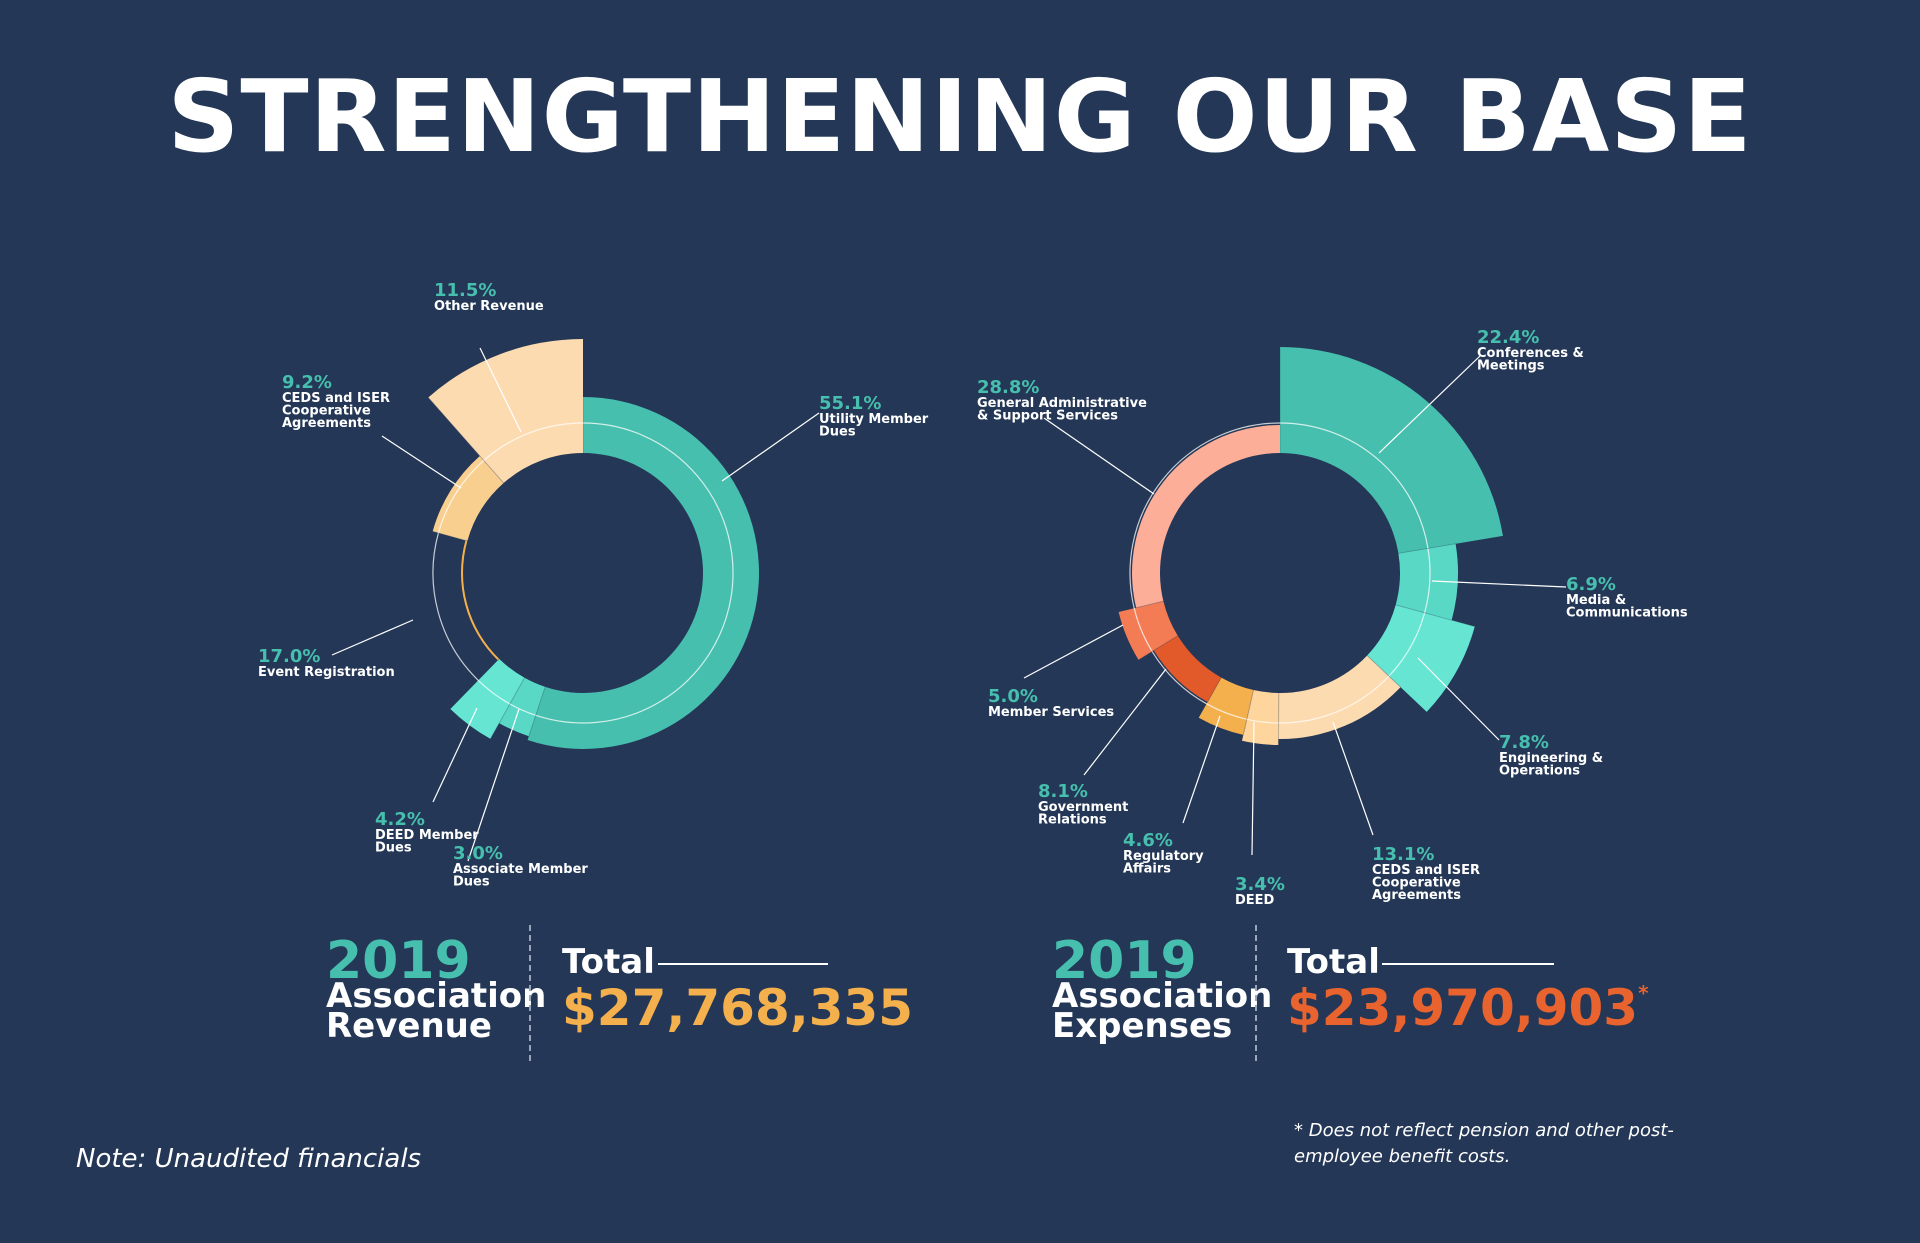  Describe the element at coordinates (1468, 1008) in the screenshot. I see `expenses-total-value: $23,970,903*` at that location.